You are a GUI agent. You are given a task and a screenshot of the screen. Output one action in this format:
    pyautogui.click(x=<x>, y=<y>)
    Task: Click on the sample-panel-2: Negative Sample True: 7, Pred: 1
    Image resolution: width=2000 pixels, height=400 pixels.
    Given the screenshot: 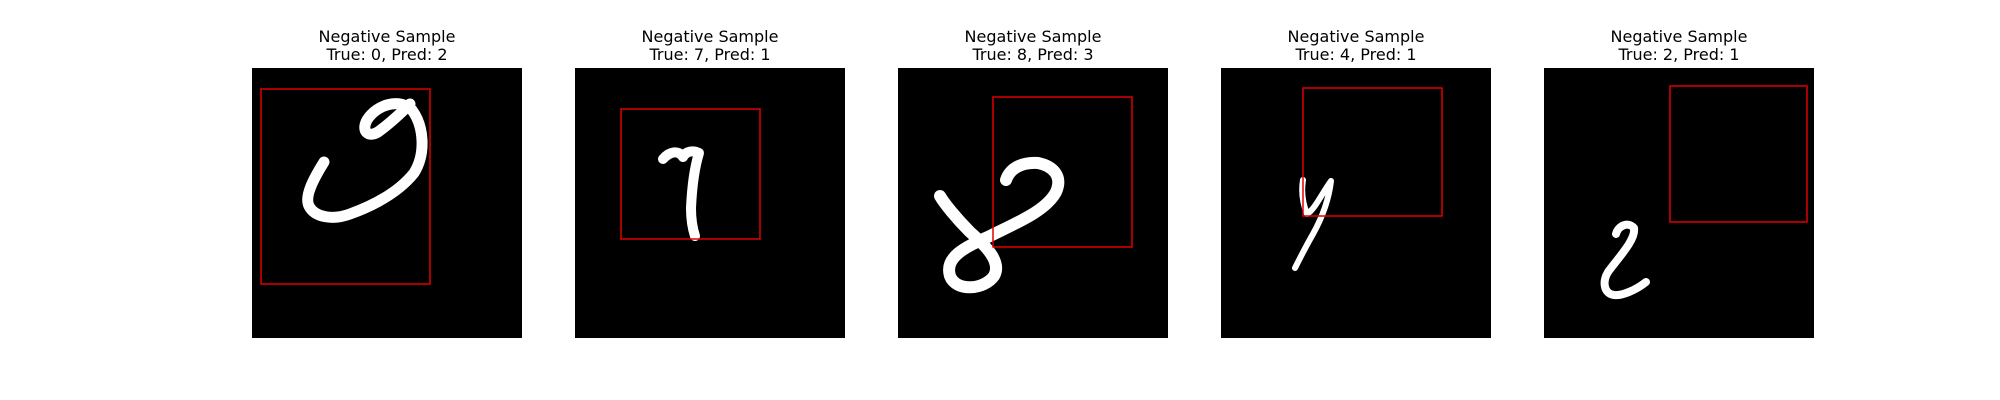 What is the action you would take?
    pyautogui.click(x=710, y=200)
    